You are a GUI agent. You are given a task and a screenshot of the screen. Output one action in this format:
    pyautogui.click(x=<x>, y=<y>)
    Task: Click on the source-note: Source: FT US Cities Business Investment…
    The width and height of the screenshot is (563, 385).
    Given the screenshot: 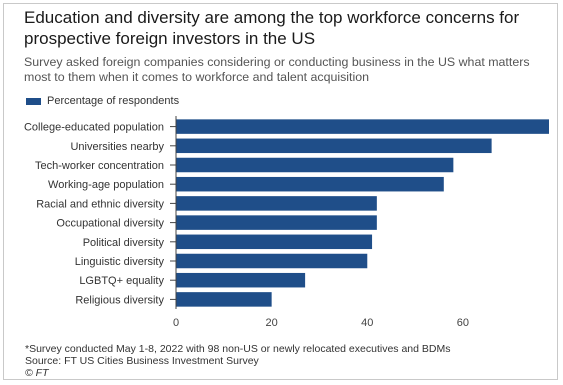 What is the action you would take?
    pyautogui.click(x=142, y=361)
    